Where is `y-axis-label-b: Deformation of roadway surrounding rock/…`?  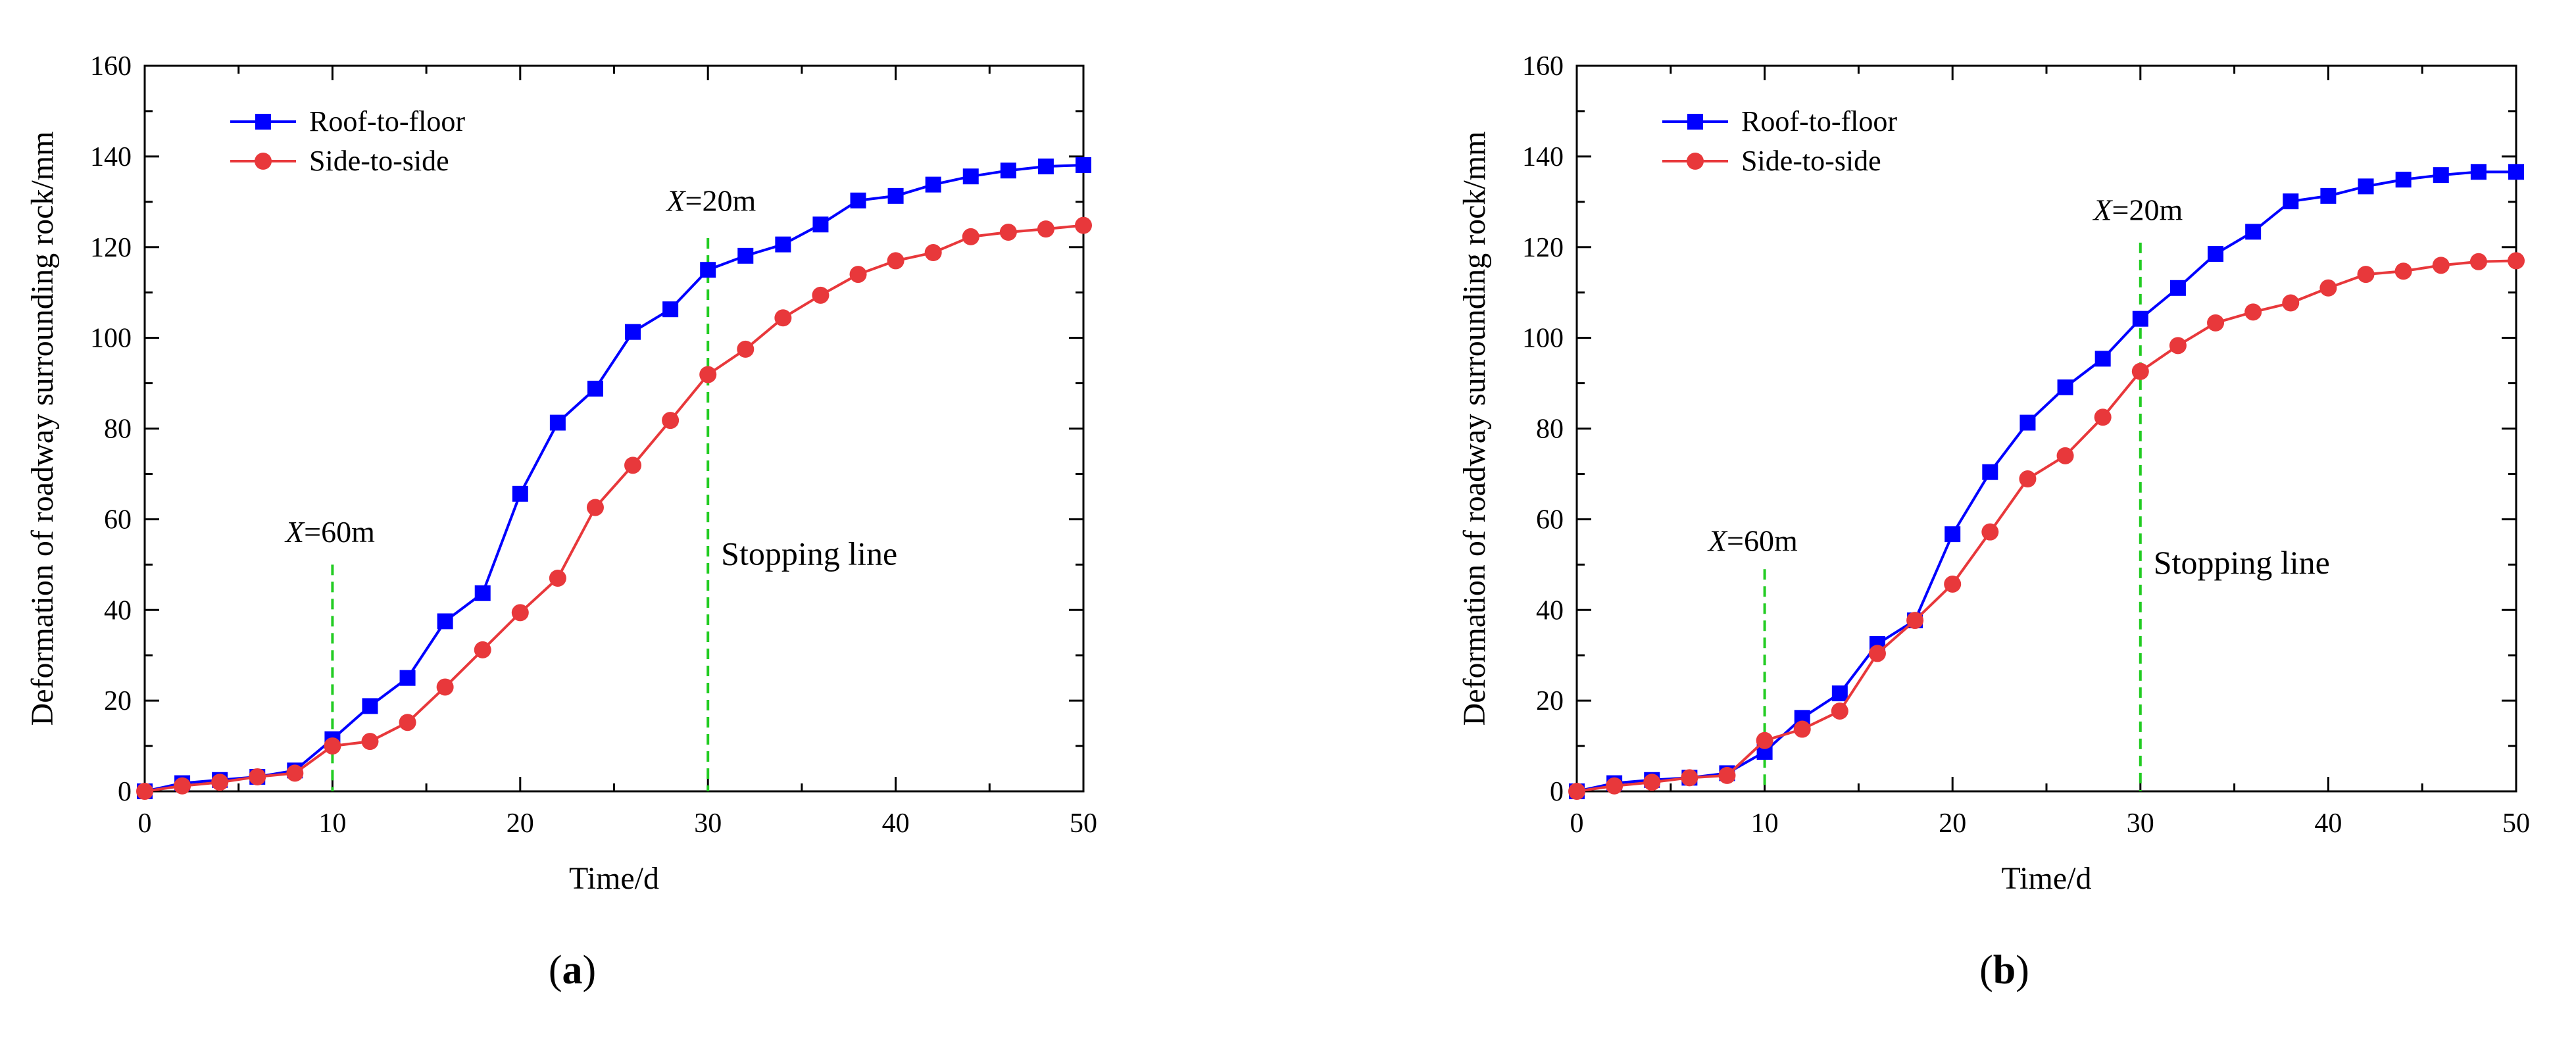 y-axis-label-b: Deformation of roadway surrounding rock/… is located at coordinates (1474, 429).